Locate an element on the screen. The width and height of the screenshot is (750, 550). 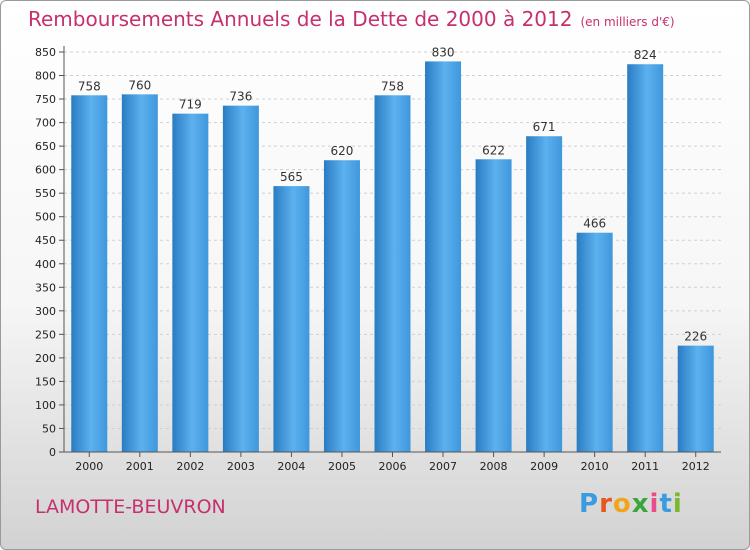
x-tick-label: 2003 is located at coordinates (241, 466).